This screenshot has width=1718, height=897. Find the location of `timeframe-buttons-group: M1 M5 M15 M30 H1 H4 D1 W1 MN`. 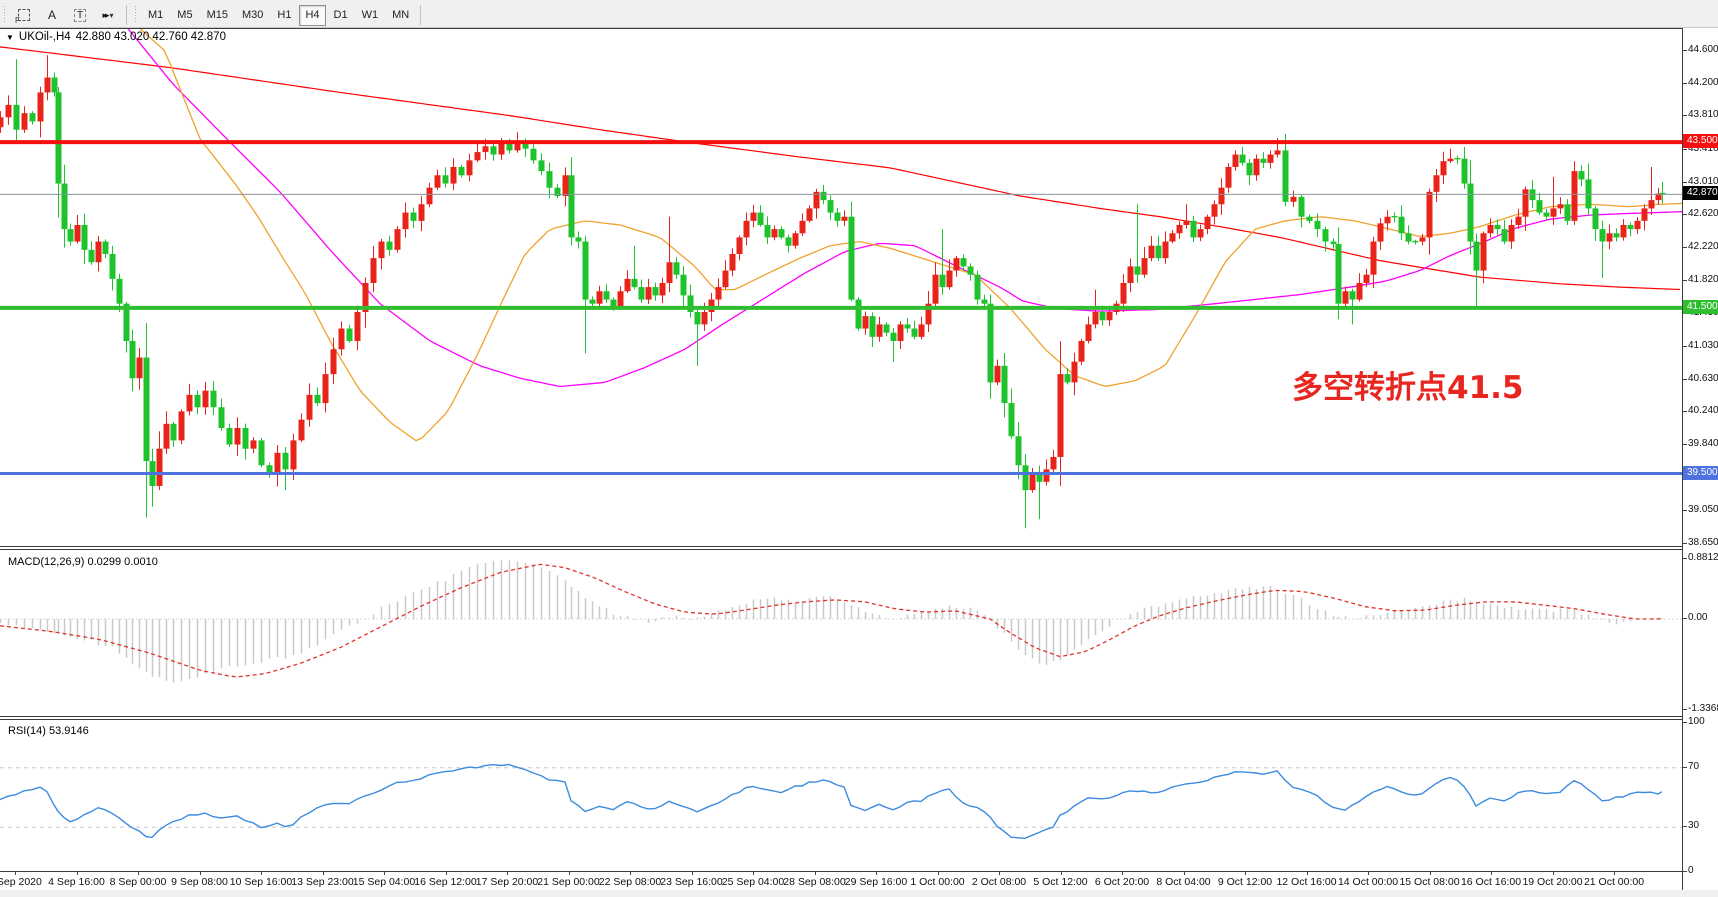

timeframe-buttons-group: M1 M5 M15 M30 H1 H4 D1 W1 MN is located at coordinates (278, 15).